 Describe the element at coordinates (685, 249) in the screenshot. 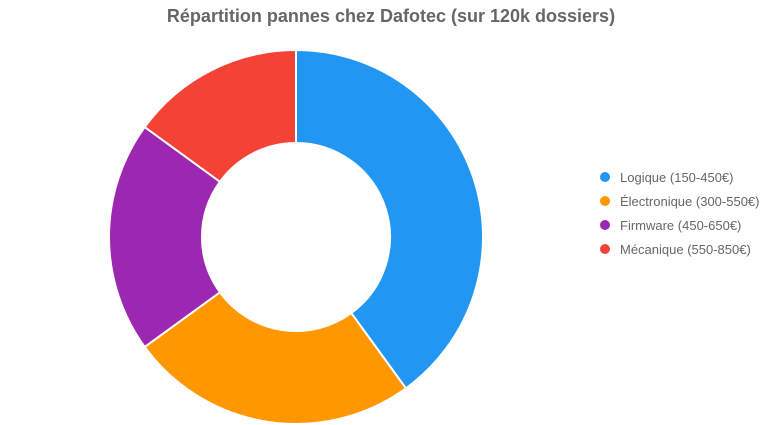

I see `legend-label: Mécanique (550-850€)` at that location.